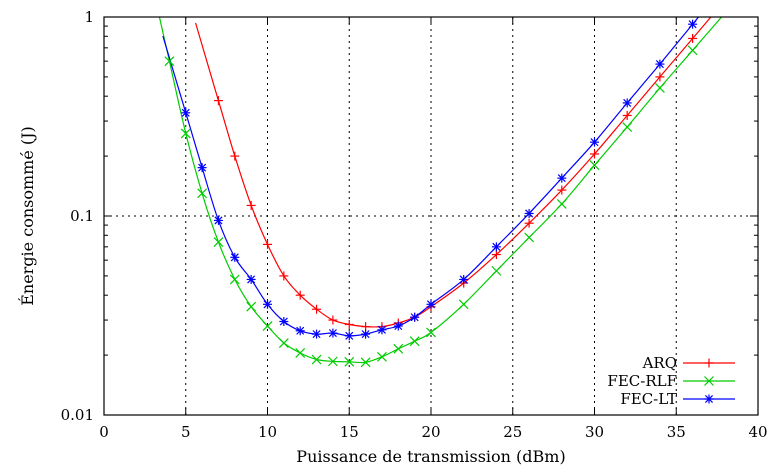  I want to click on y-axis-label: Énergie consommé (J), so click(27, 216).